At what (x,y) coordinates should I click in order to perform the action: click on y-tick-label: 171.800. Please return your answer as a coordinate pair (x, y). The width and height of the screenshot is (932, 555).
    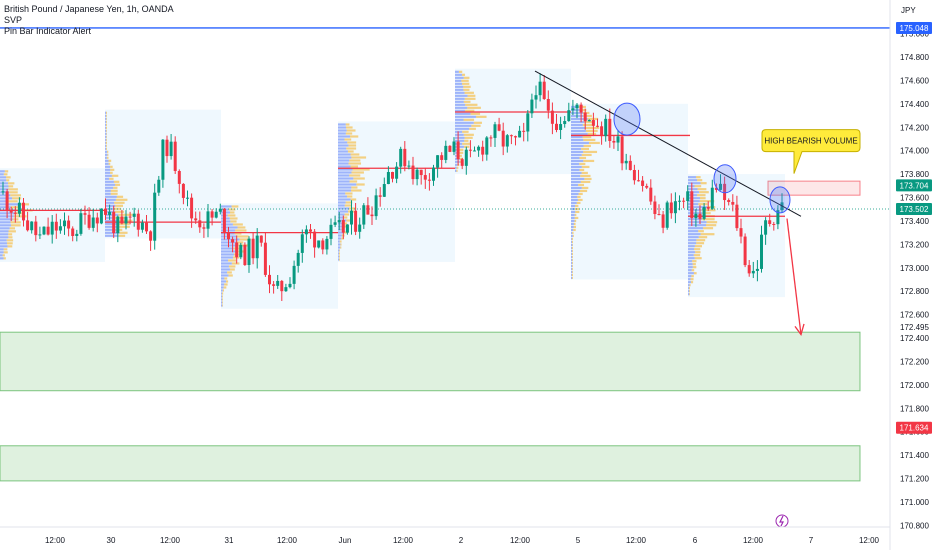
    Looking at the image, I should click on (914, 408).